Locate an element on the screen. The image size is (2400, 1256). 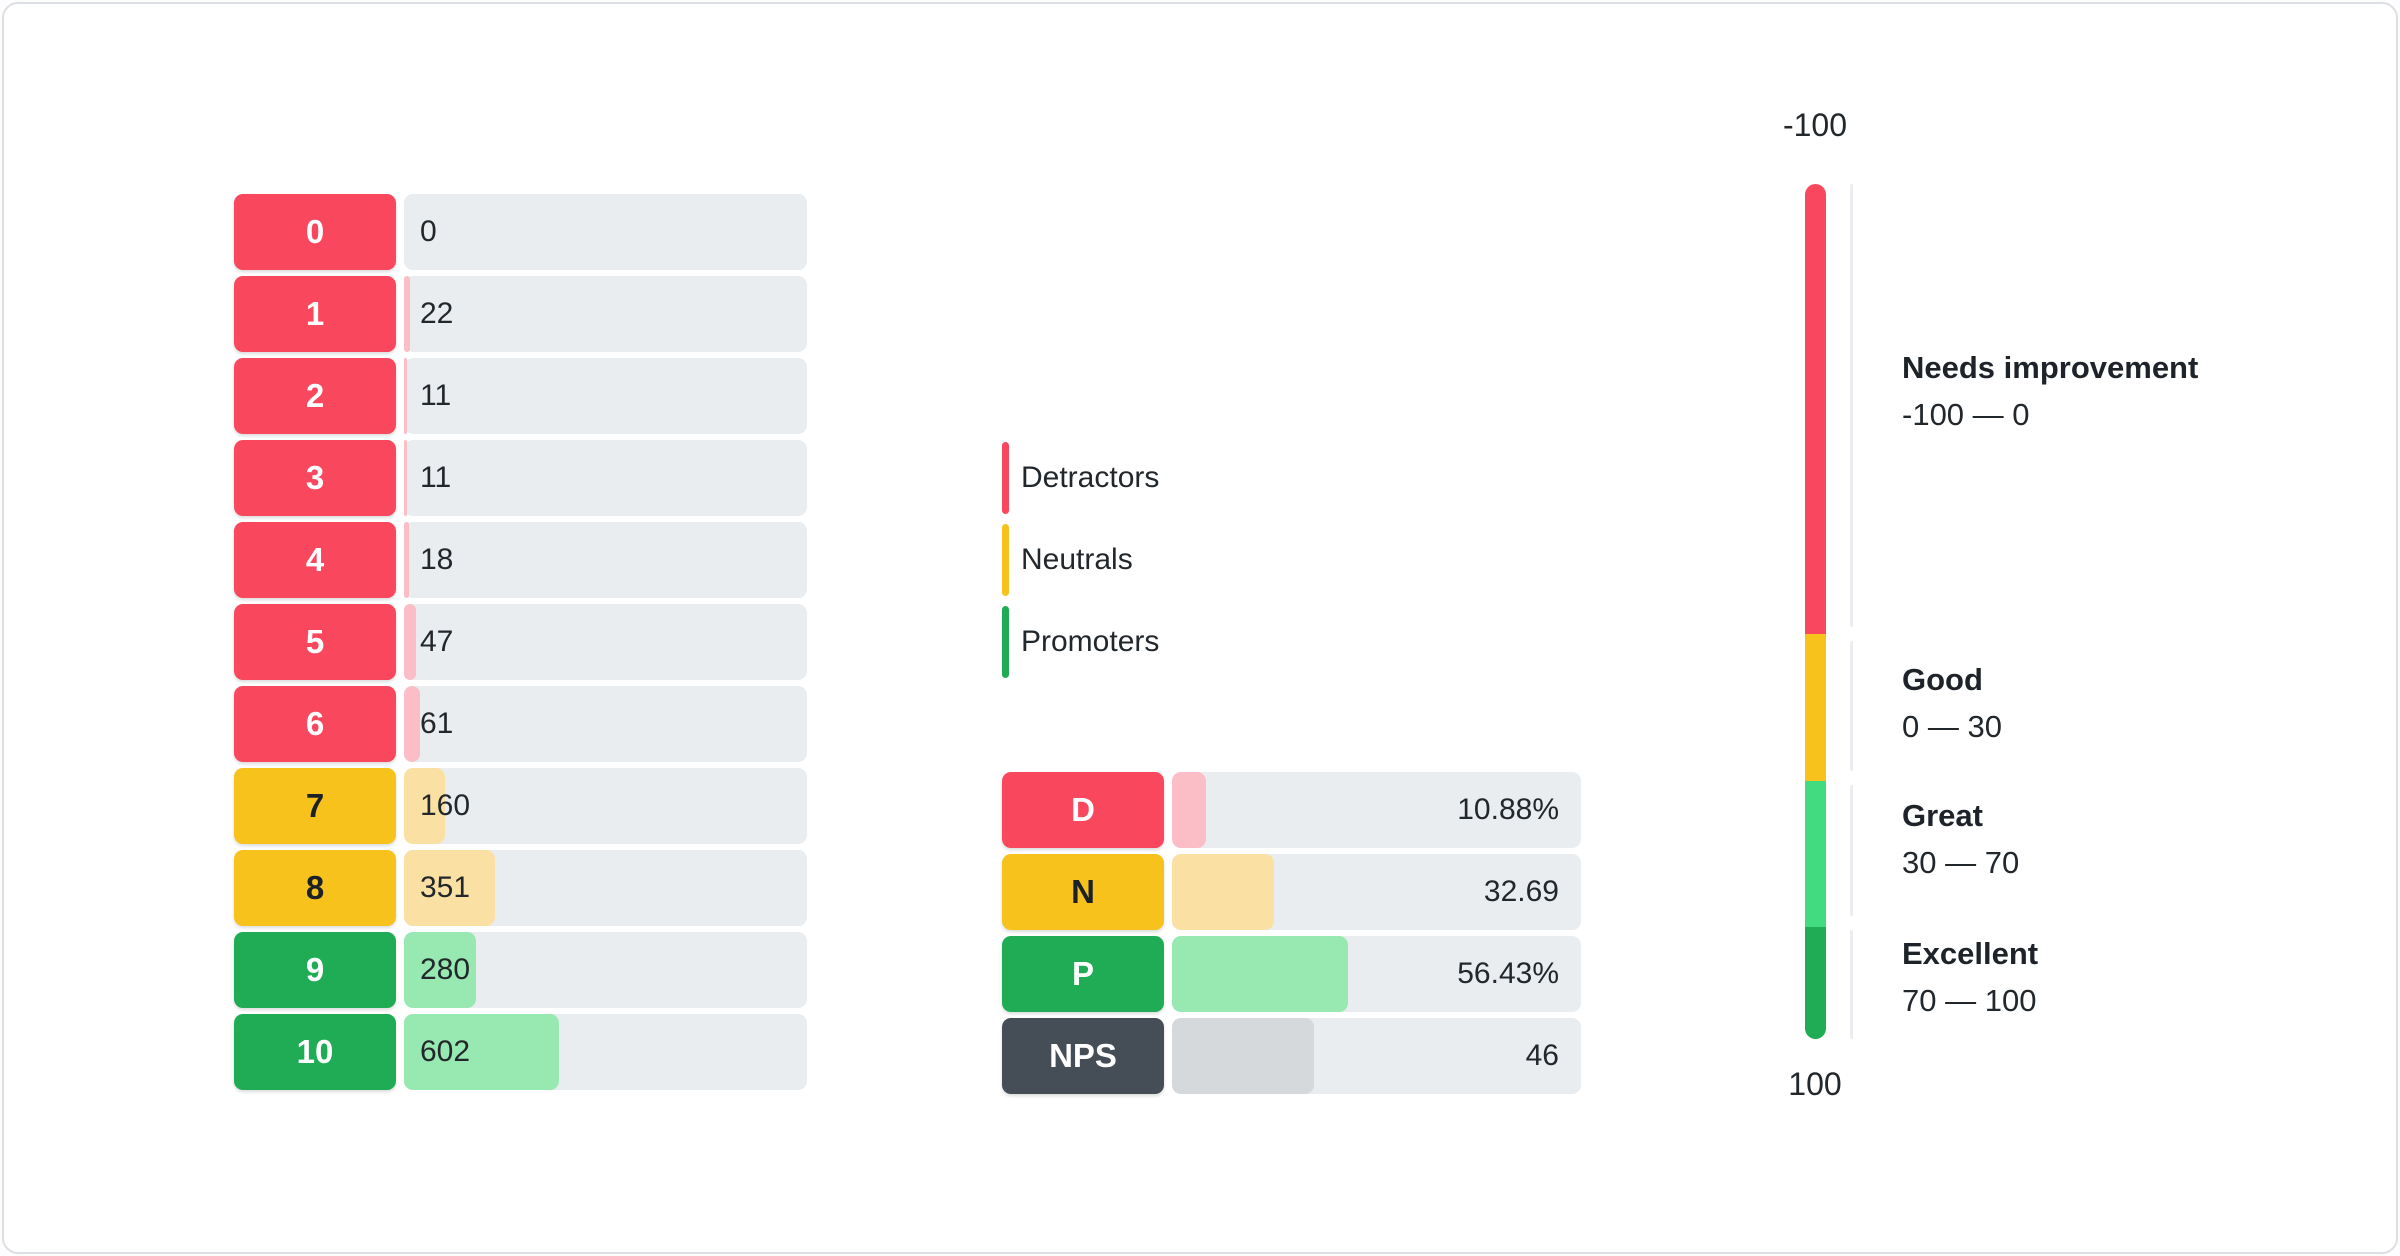
score-track: 351 is located at coordinates (605, 888).